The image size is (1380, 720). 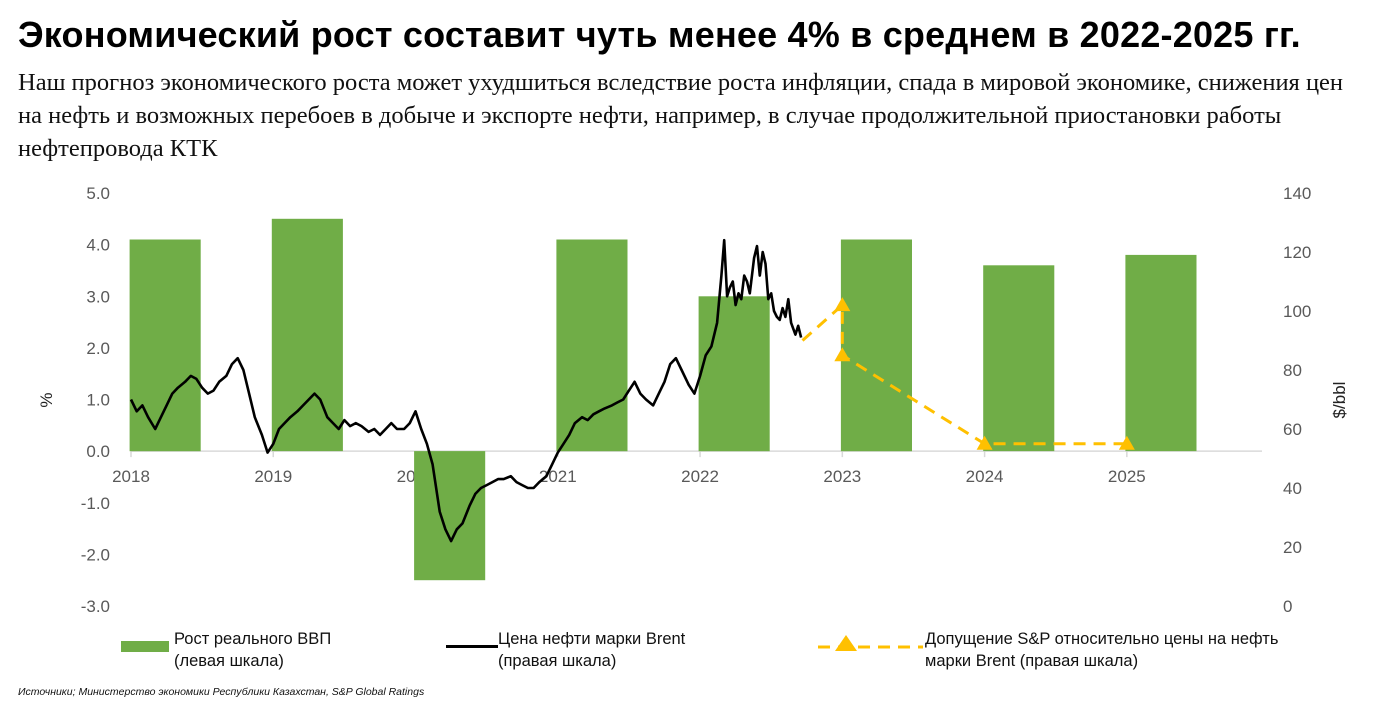 I want to click on x-tick-label: 2022, so click(x=700, y=476).